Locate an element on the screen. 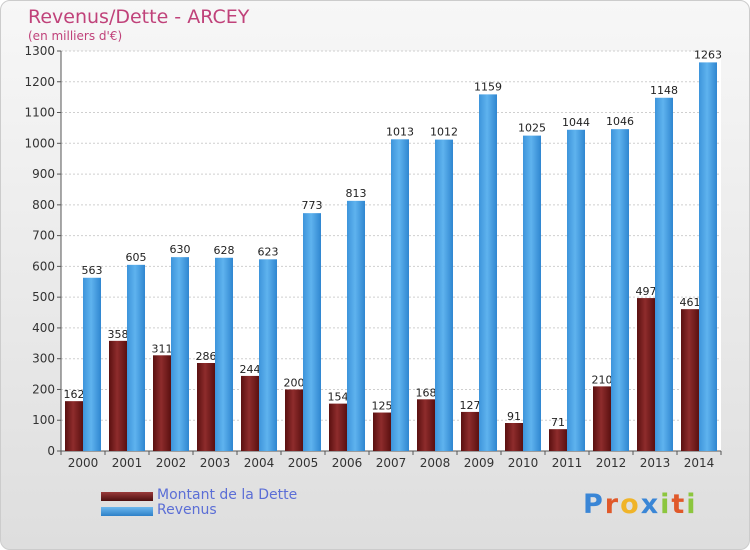 This screenshot has width=750, height=550. debt-value-label: 311 is located at coordinates (162, 348).